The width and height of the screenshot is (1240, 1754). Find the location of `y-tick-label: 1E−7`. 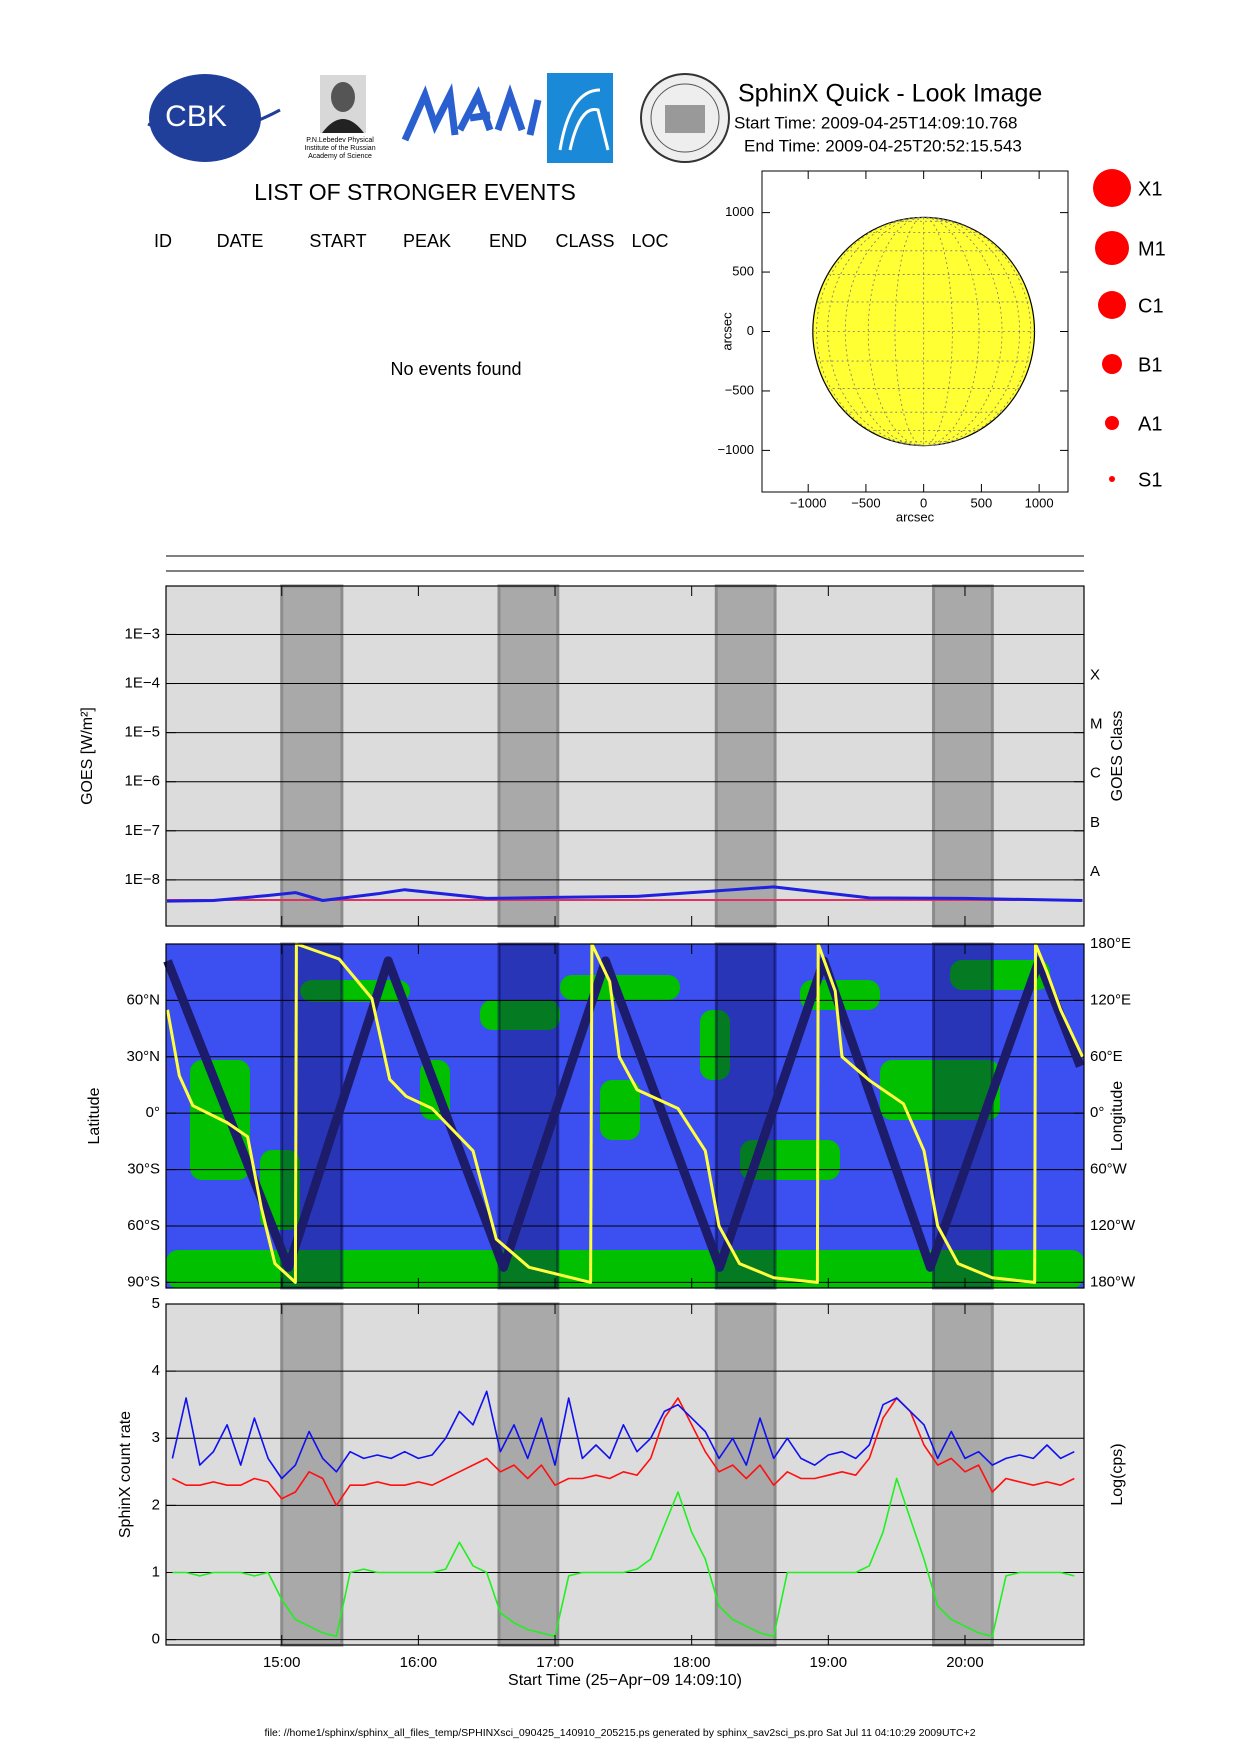

y-tick-label: 1E−7 is located at coordinates (142, 830).